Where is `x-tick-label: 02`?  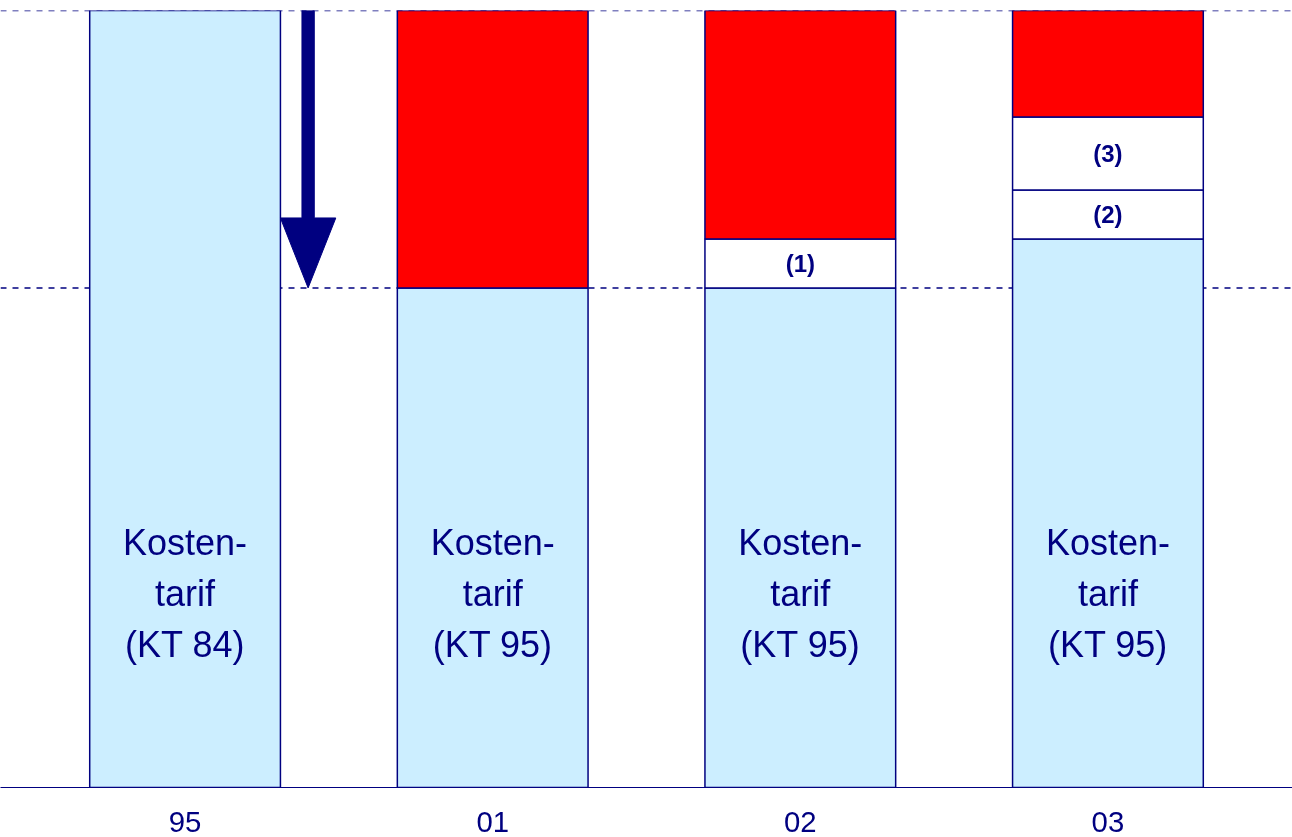
x-tick-label: 02 is located at coordinates (800, 820).